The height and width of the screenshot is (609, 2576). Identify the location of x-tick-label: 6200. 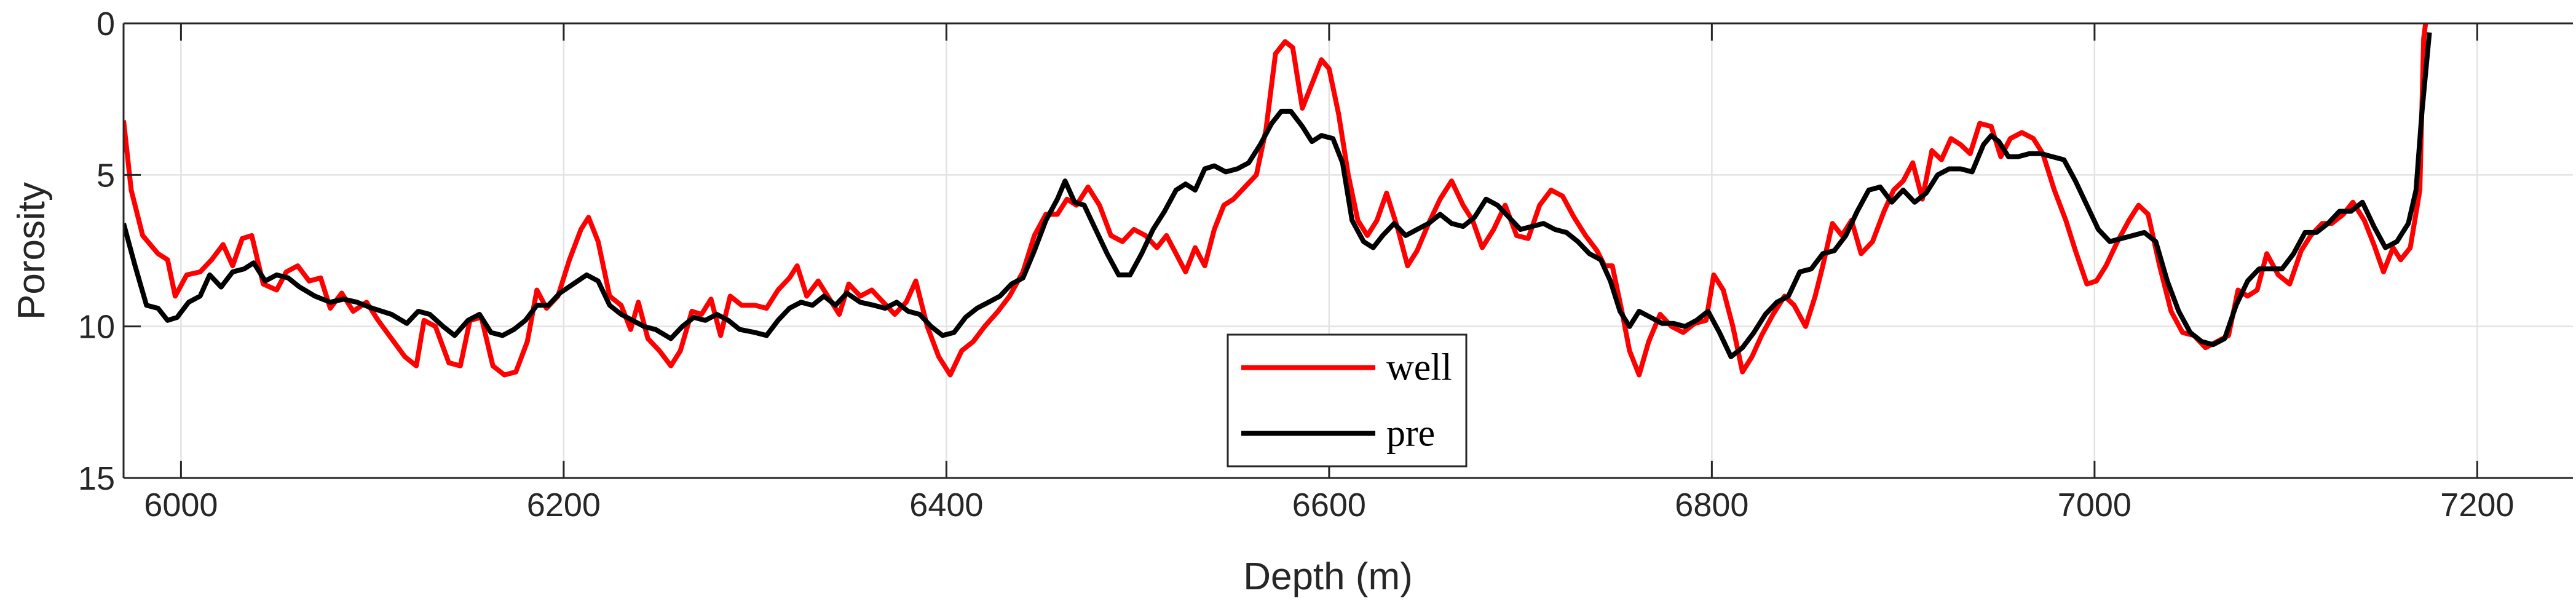
(564, 505).